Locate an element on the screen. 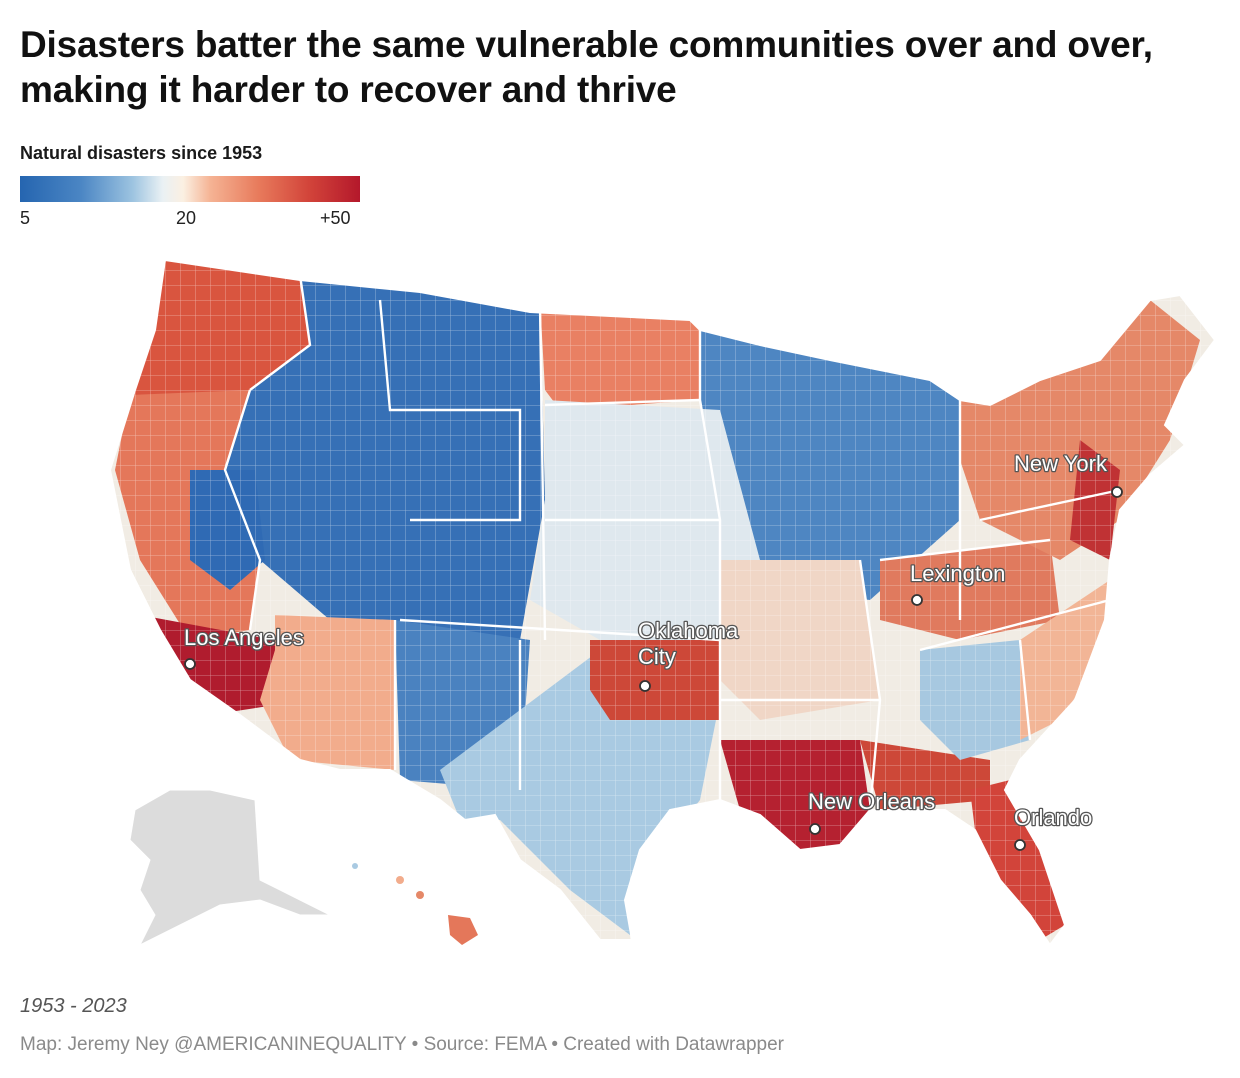  city-marker-oklahoma-city is located at coordinates (645, 686).